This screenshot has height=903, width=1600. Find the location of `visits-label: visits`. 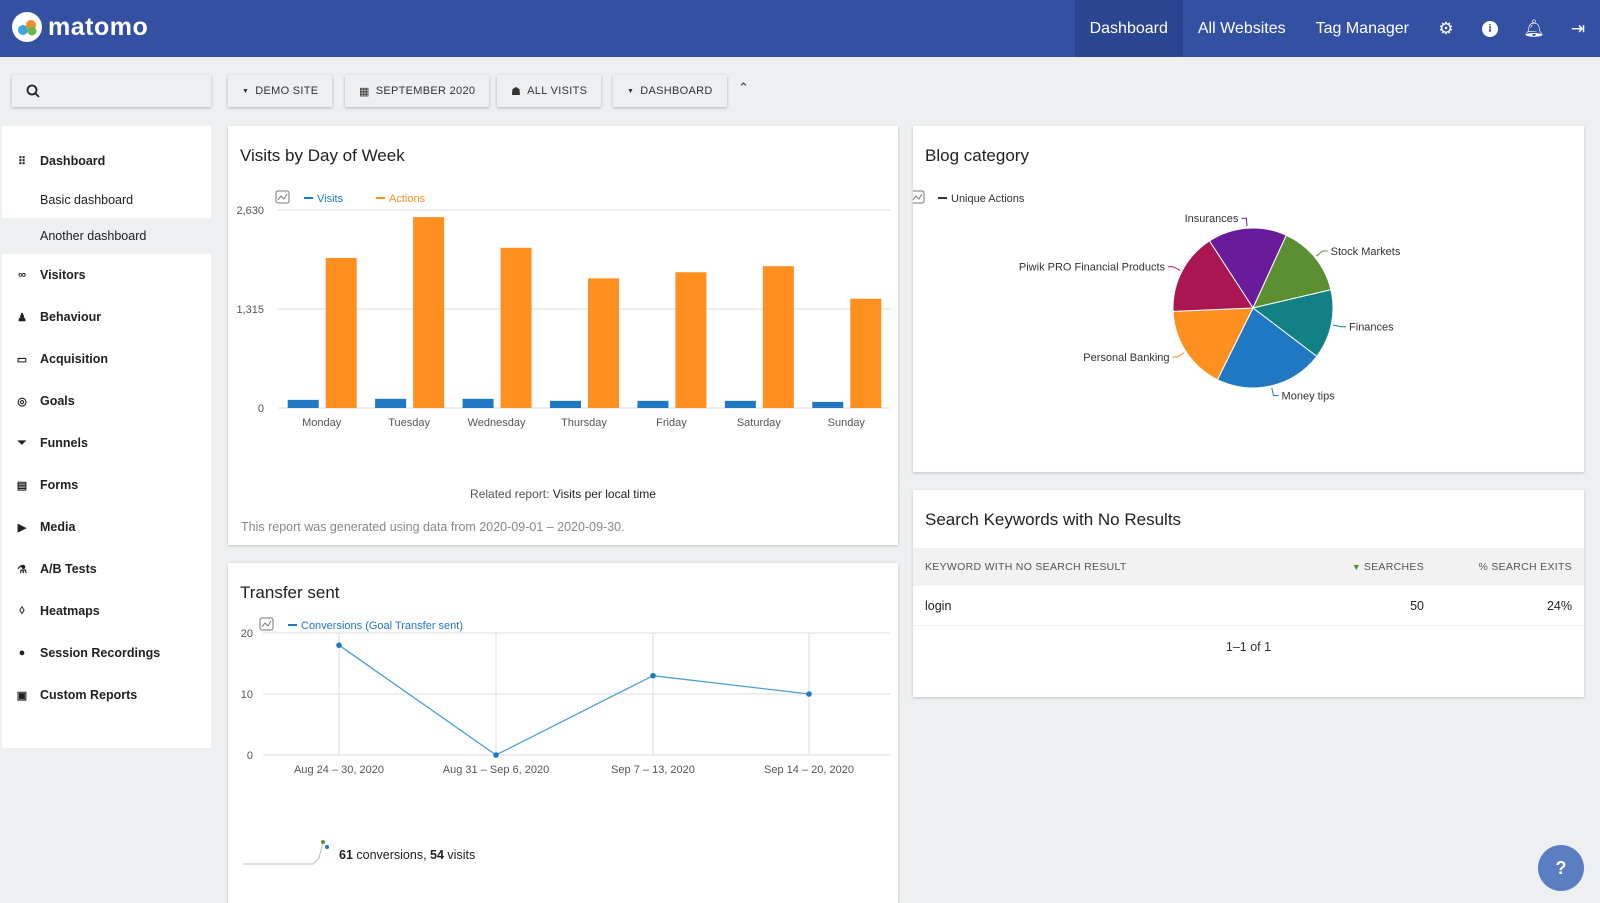

visits-label: visits is located at coordinates (459, 855).